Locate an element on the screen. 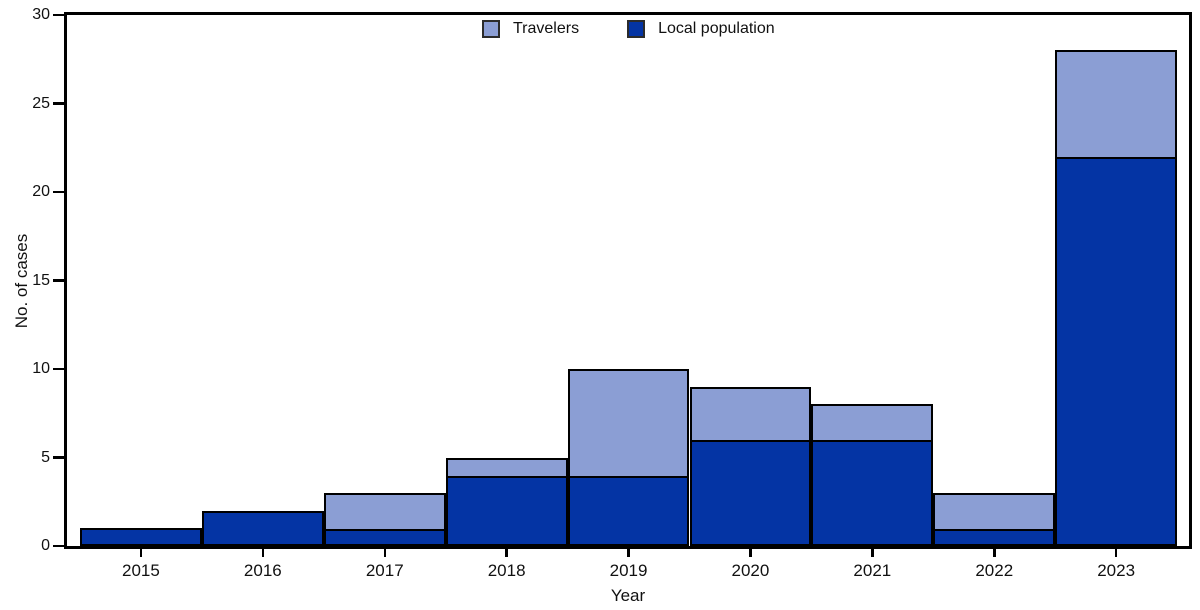  local-population-swatch-icon is located at coordinates (636, 29).